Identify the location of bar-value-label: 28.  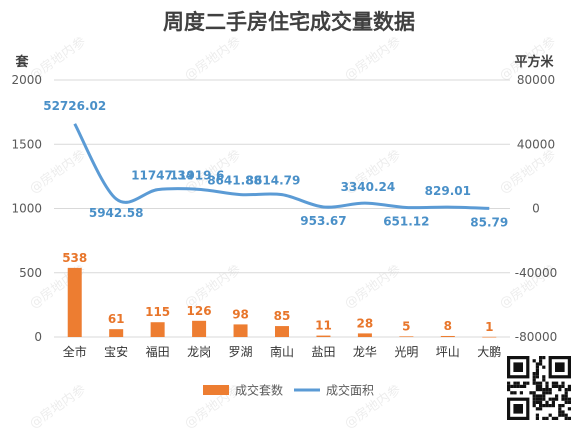
(365, 323).